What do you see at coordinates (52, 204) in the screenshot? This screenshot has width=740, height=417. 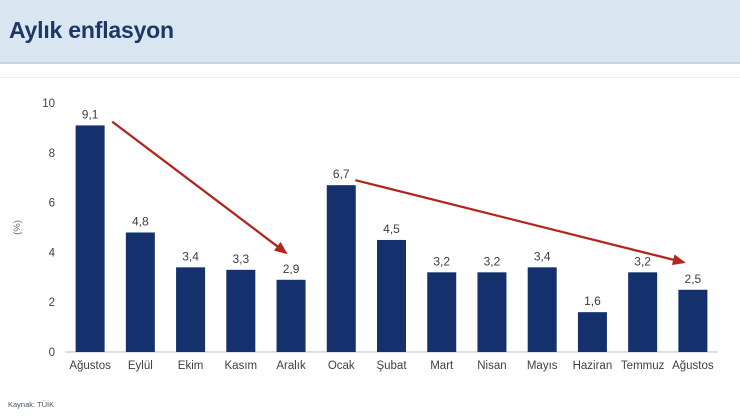 I see `y-tick-3: 6` at bounding box center [52, 204].